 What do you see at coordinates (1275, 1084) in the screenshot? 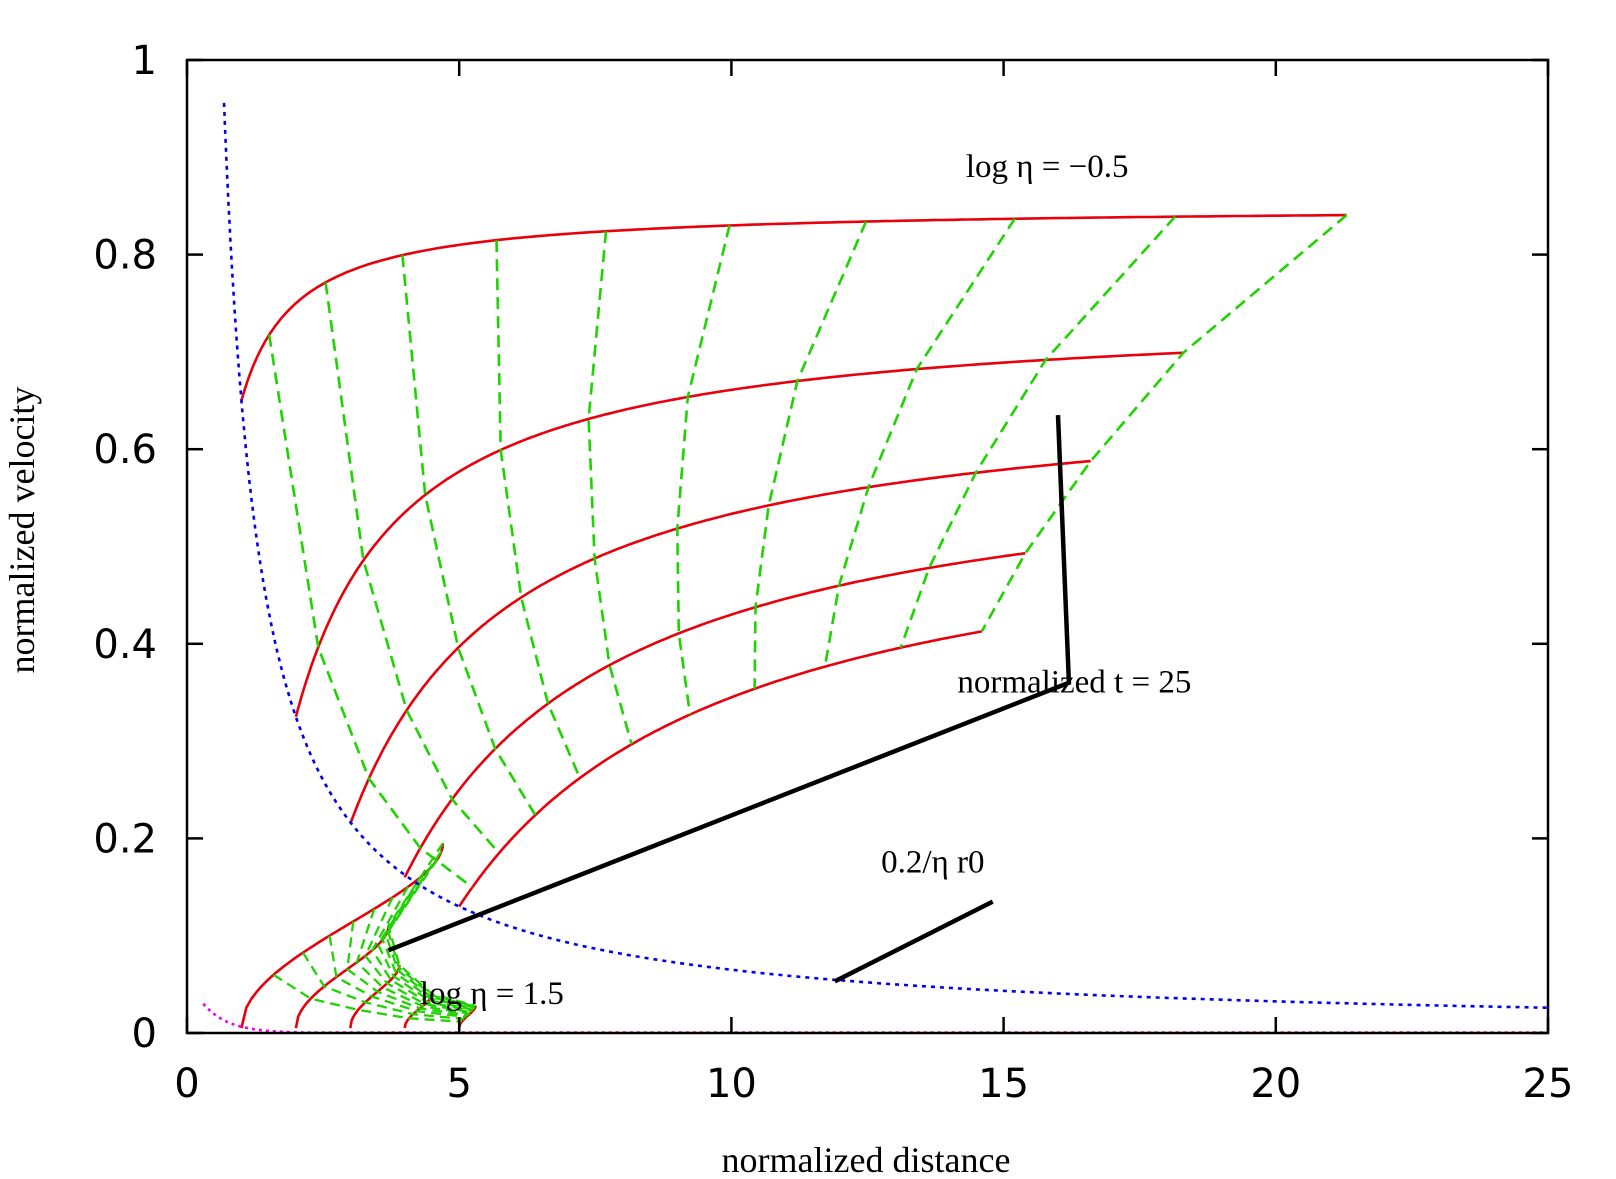
I see `x-tick-label: 20` at bounding box center [1275, 1084].